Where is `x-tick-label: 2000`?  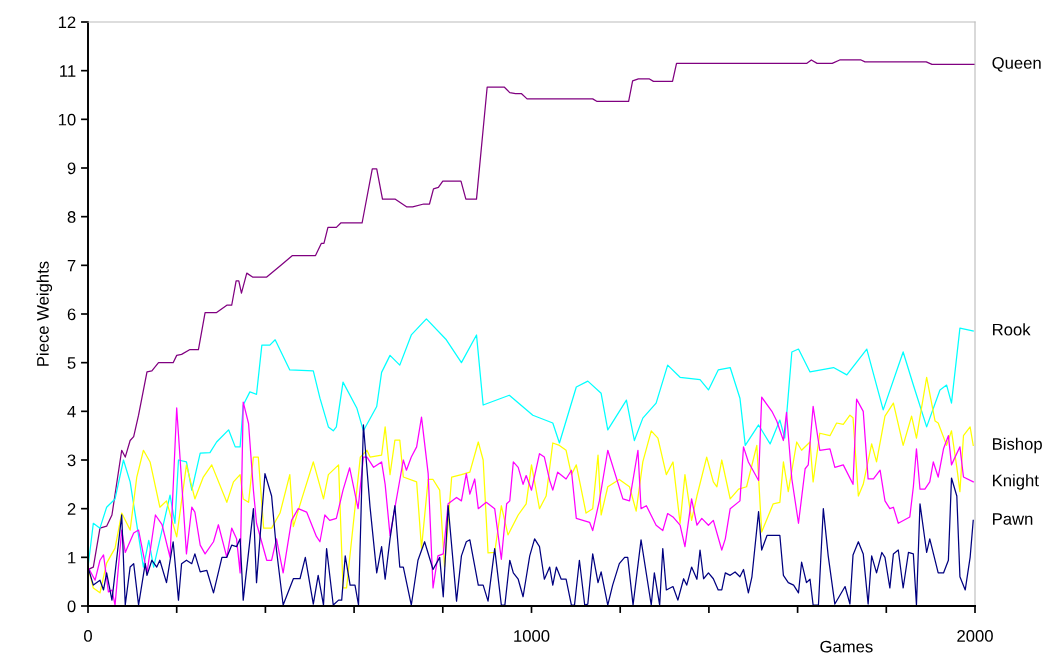
x-tick-label: 2000 is located at coordinates (975, 636).